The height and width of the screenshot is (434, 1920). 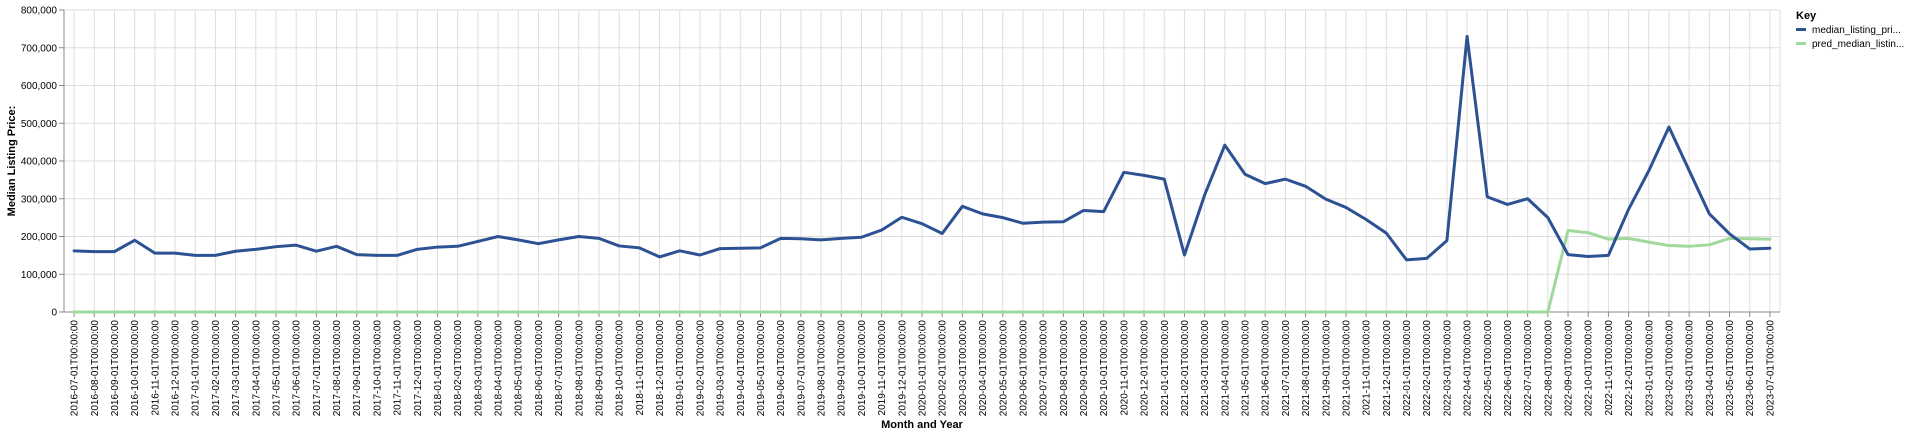 What do you see at coordinates (1306, 368) in the screenshot?
I see `x-tick-label: 2021-08-01T00:00:00` at bounding box center [1306, 368].